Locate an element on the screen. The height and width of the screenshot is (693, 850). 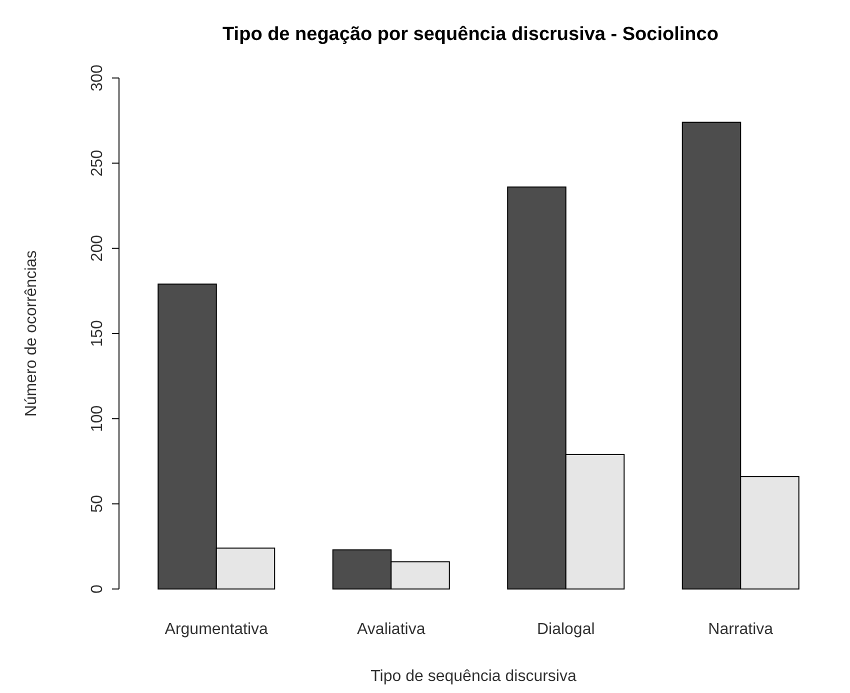
y-tick-label: 50 is located at coordinates (97, 503).